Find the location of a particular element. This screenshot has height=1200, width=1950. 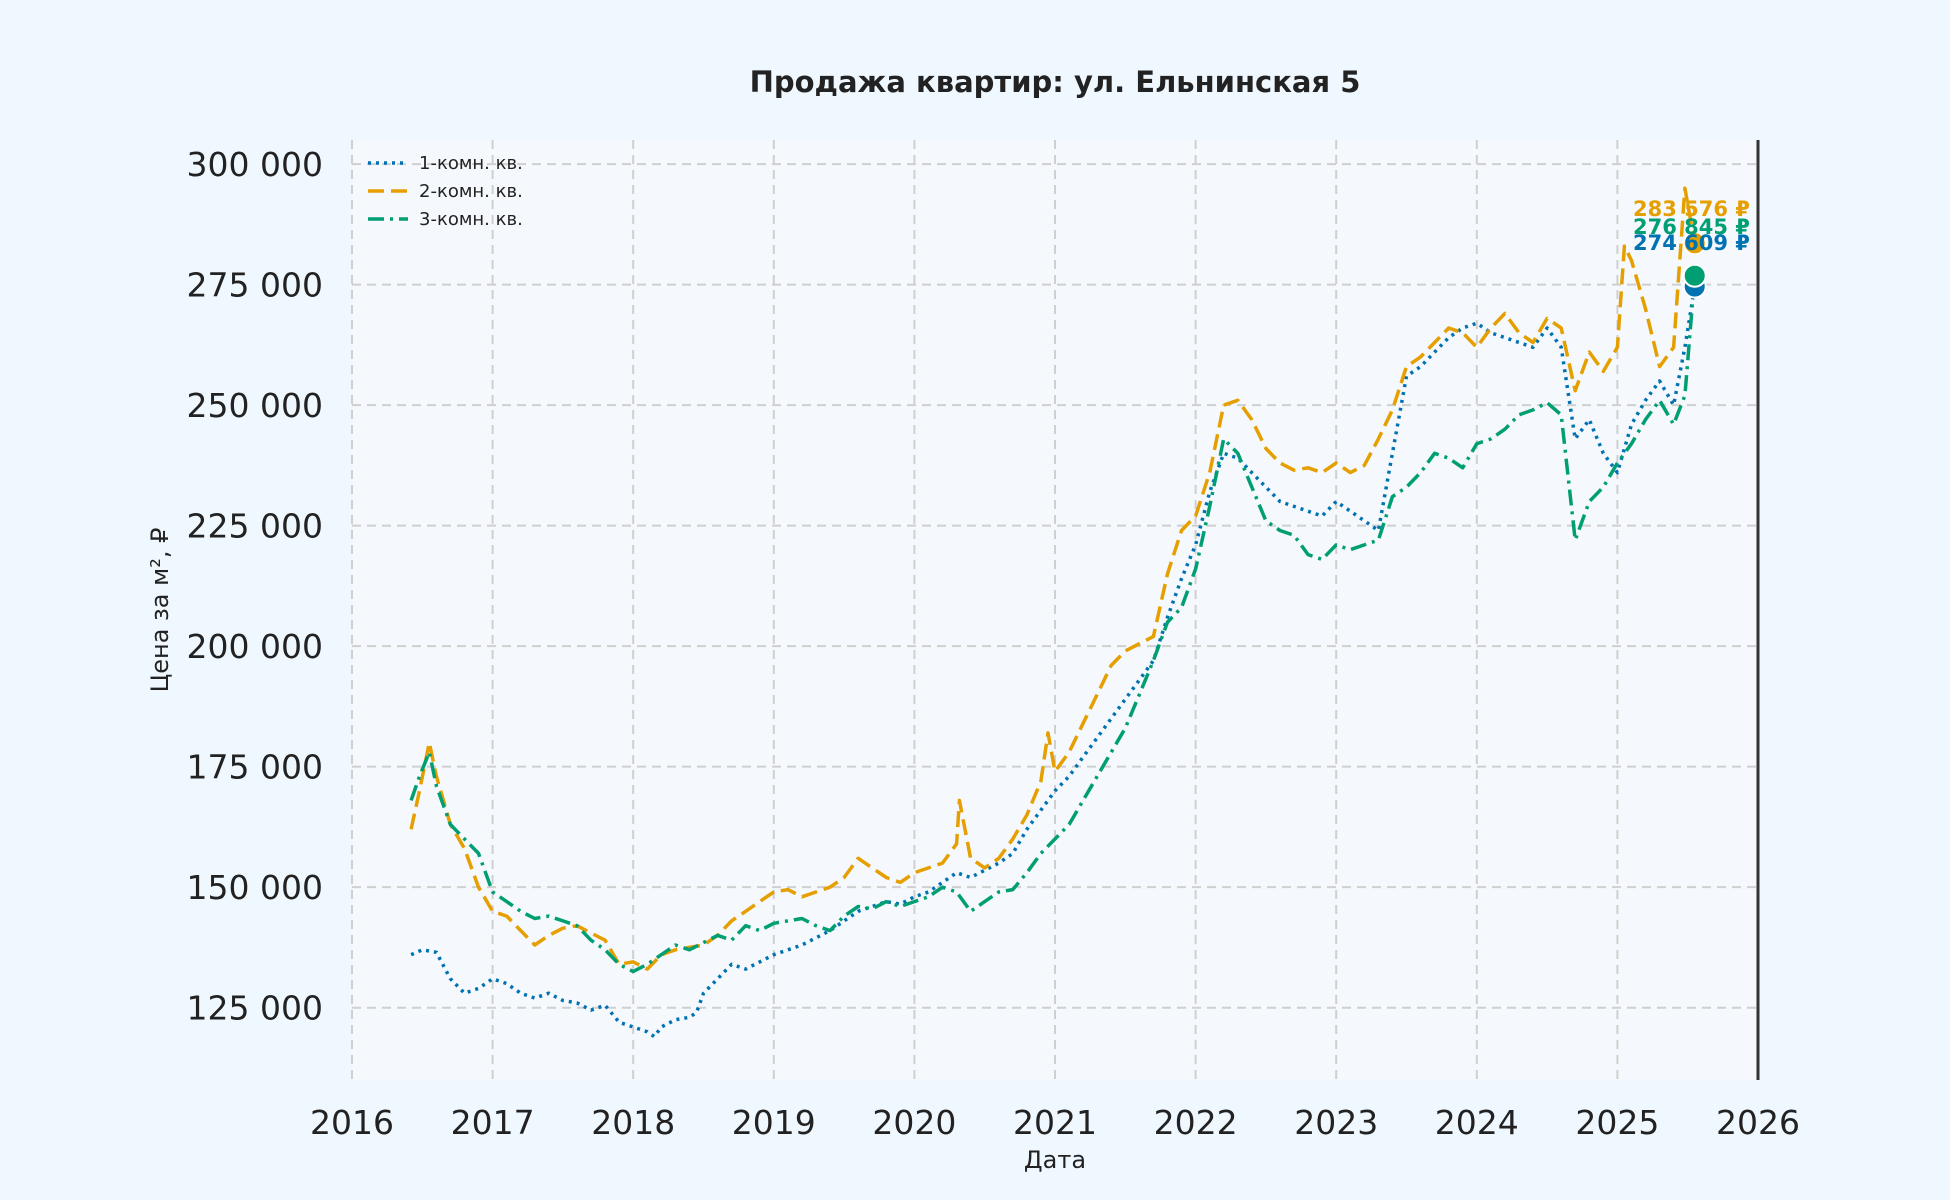

series-end-label-3: 276 845 ₽ is located at coordinates (1691, 227).